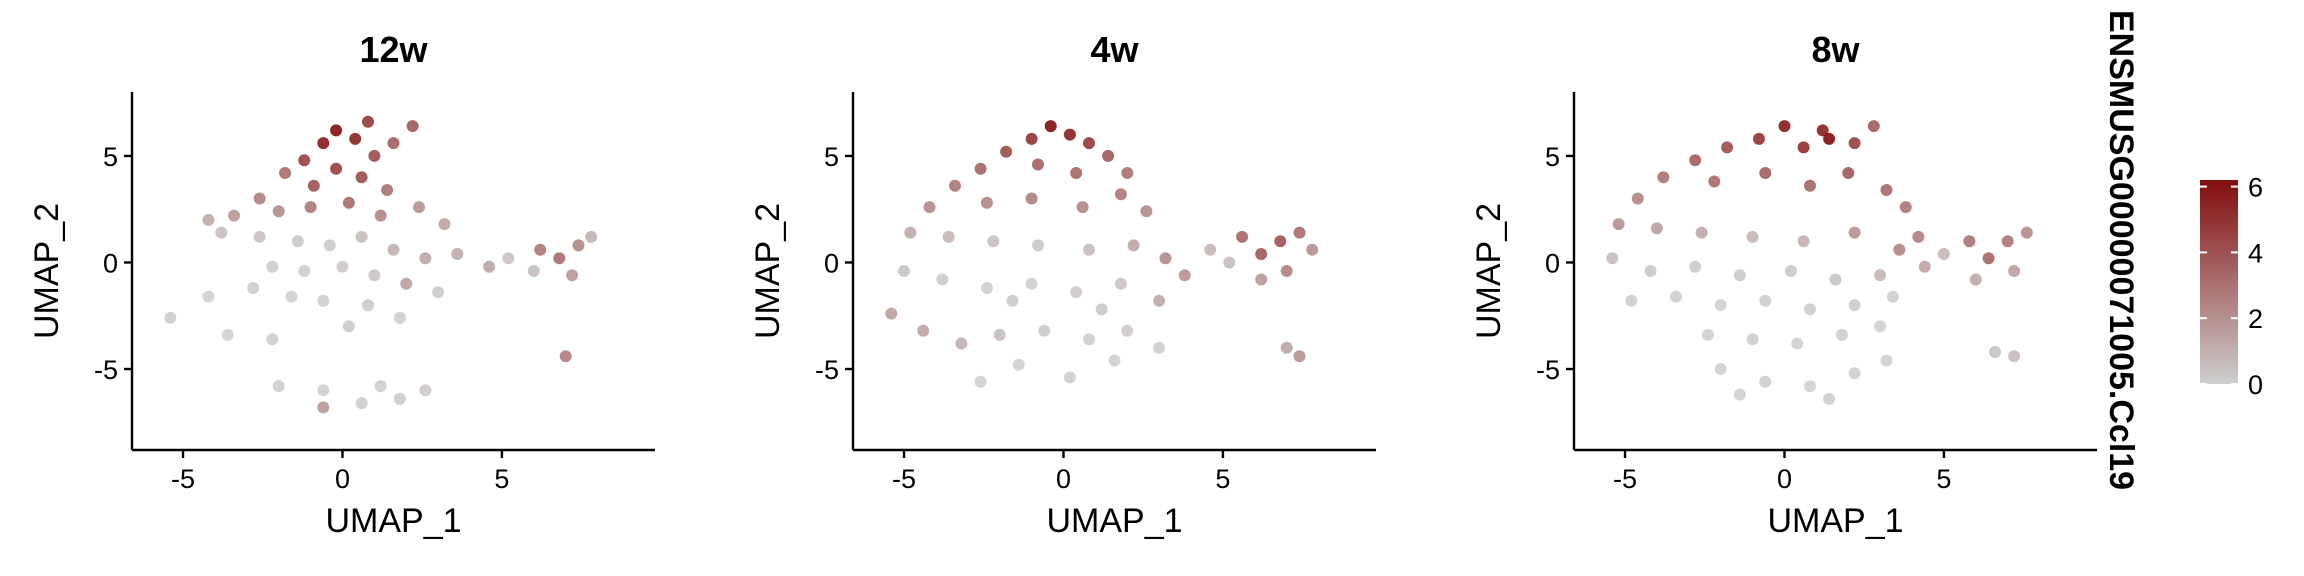 Image resolution: width=2304 pixels, height=576 pixels. Describe the element at coordinates (2182, 250) in the screenshot. I see `color-legend: ENSMUSG00000071005.Ccl19 0 2 4 6` at that location.